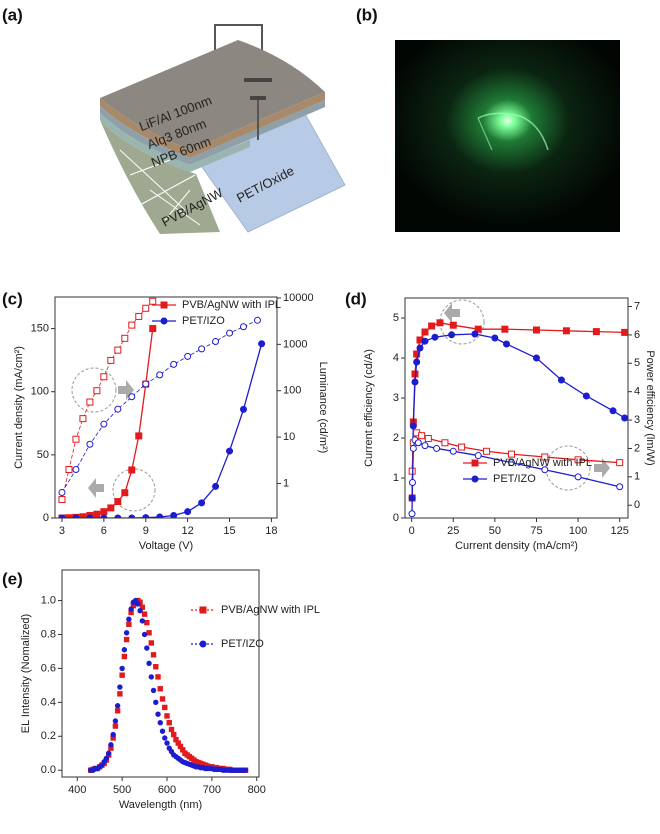  I want to click on alq3-edge, so click(212, 132).